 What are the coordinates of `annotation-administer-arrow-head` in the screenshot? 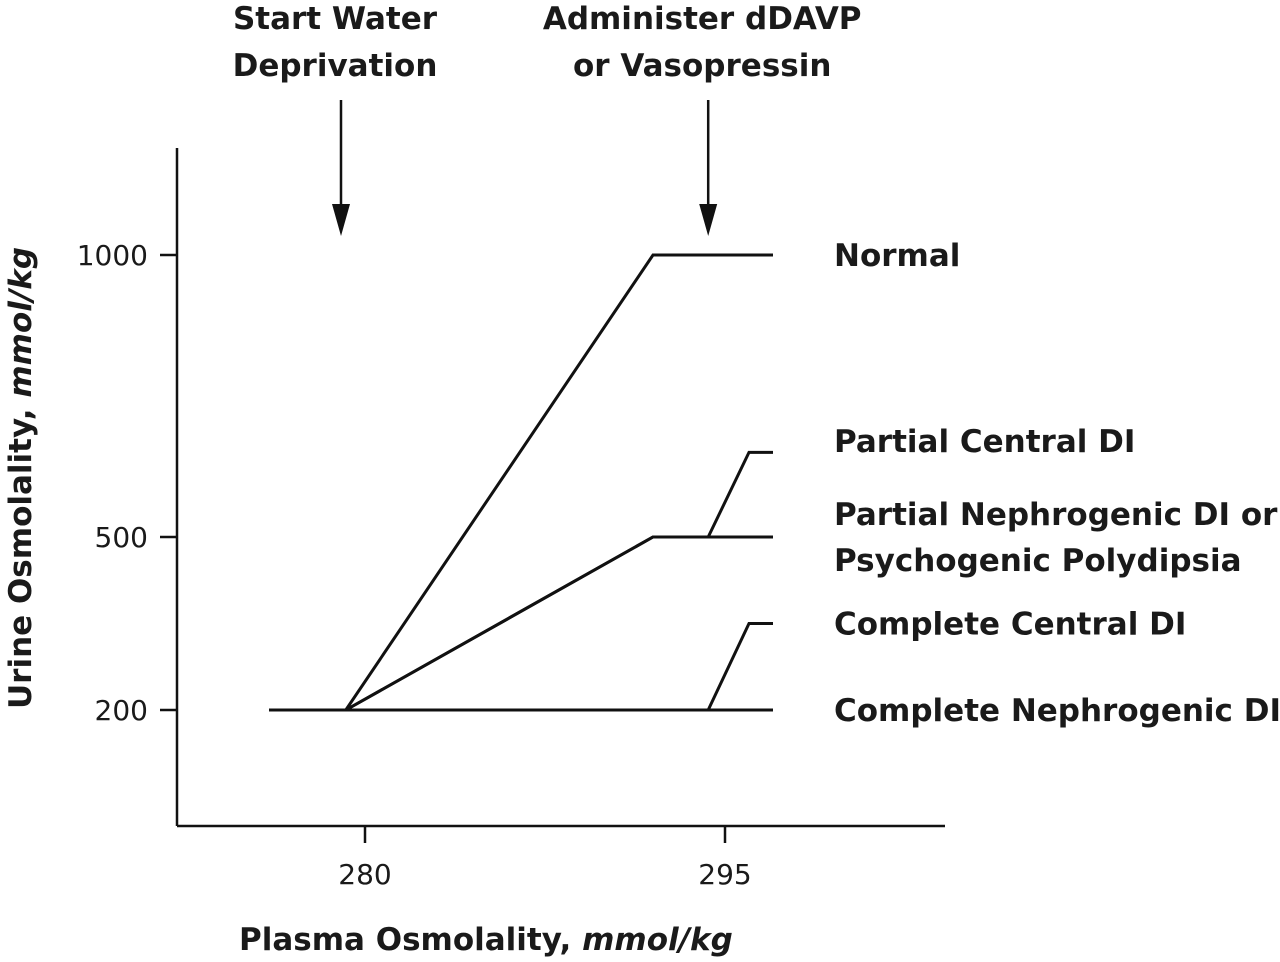 It's located at (708, 220).